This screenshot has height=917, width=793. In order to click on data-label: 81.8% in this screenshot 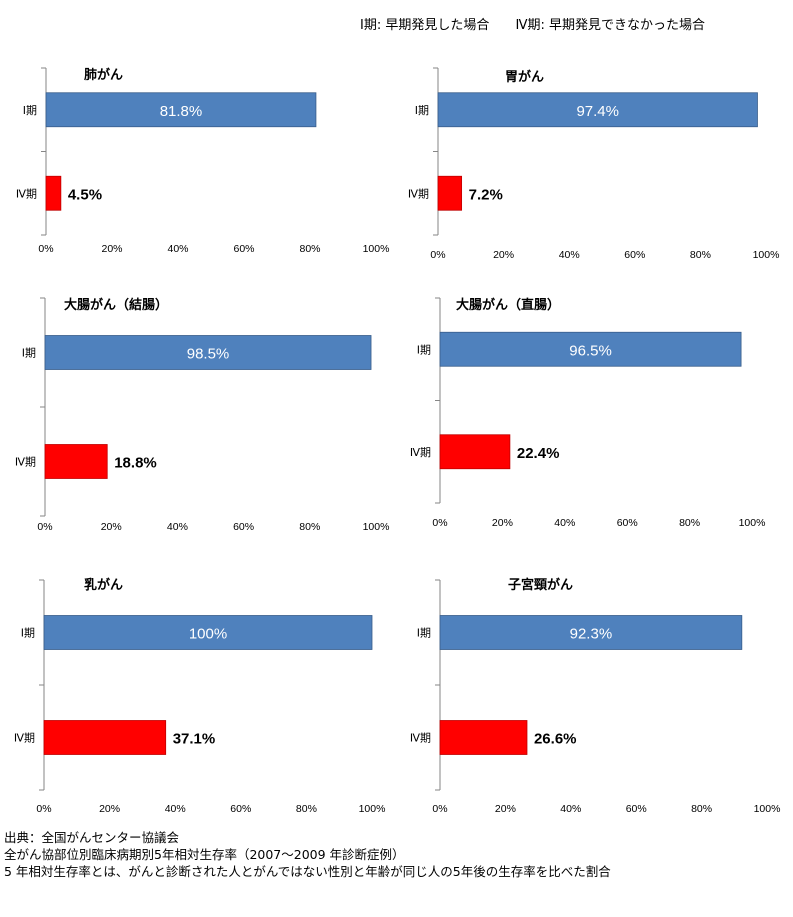, I will do `click(181, 111)`.